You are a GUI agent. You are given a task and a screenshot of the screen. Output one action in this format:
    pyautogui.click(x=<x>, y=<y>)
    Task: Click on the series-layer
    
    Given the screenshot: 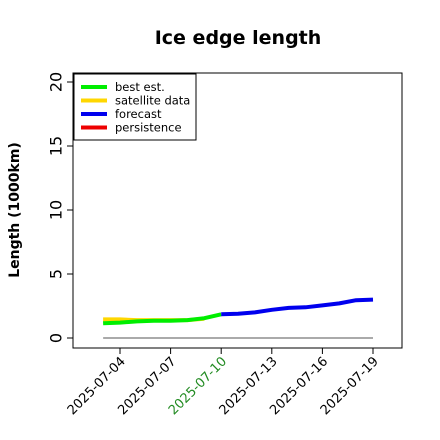 What is the action you would take?
    pyautogui.click(x=238, y=311)
    